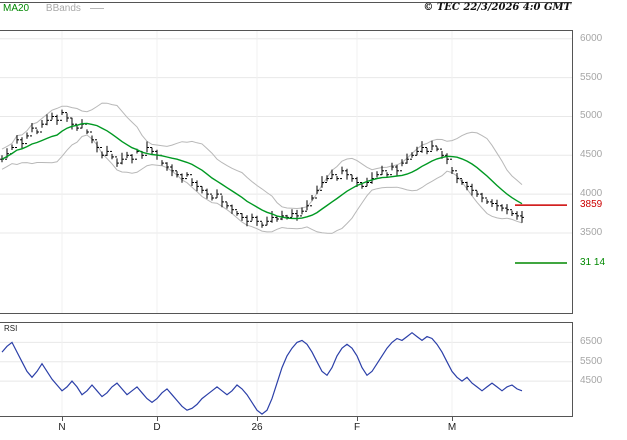  What do you see at coordinates (591, 361) in the screenshot?
I see `rsi-tick-label: 5500` at bounding box center [591, 361].